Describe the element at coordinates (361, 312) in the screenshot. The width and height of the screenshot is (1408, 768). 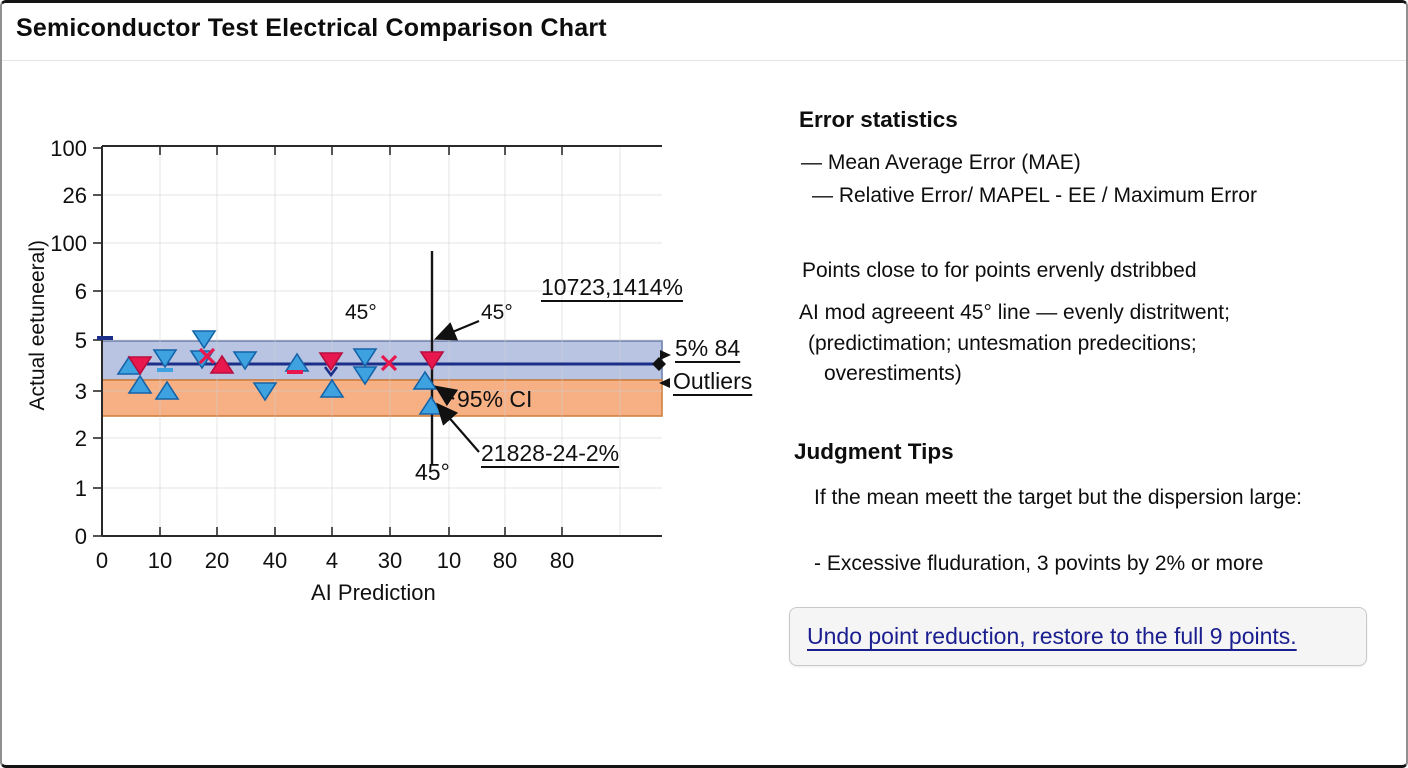
I see `annotation-45deg-left: 45°` at that location.